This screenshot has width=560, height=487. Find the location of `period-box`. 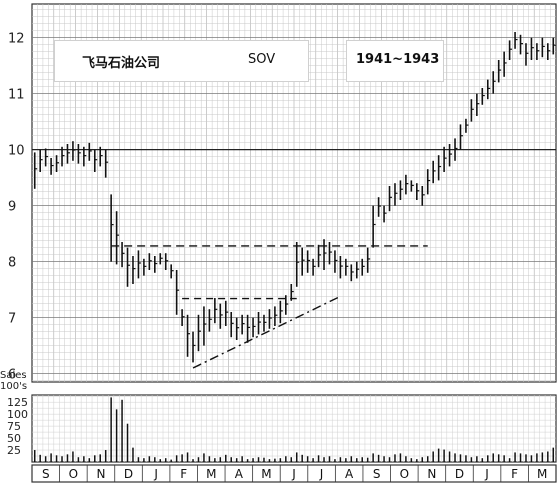

period-box is located at coordinates (395, 61).